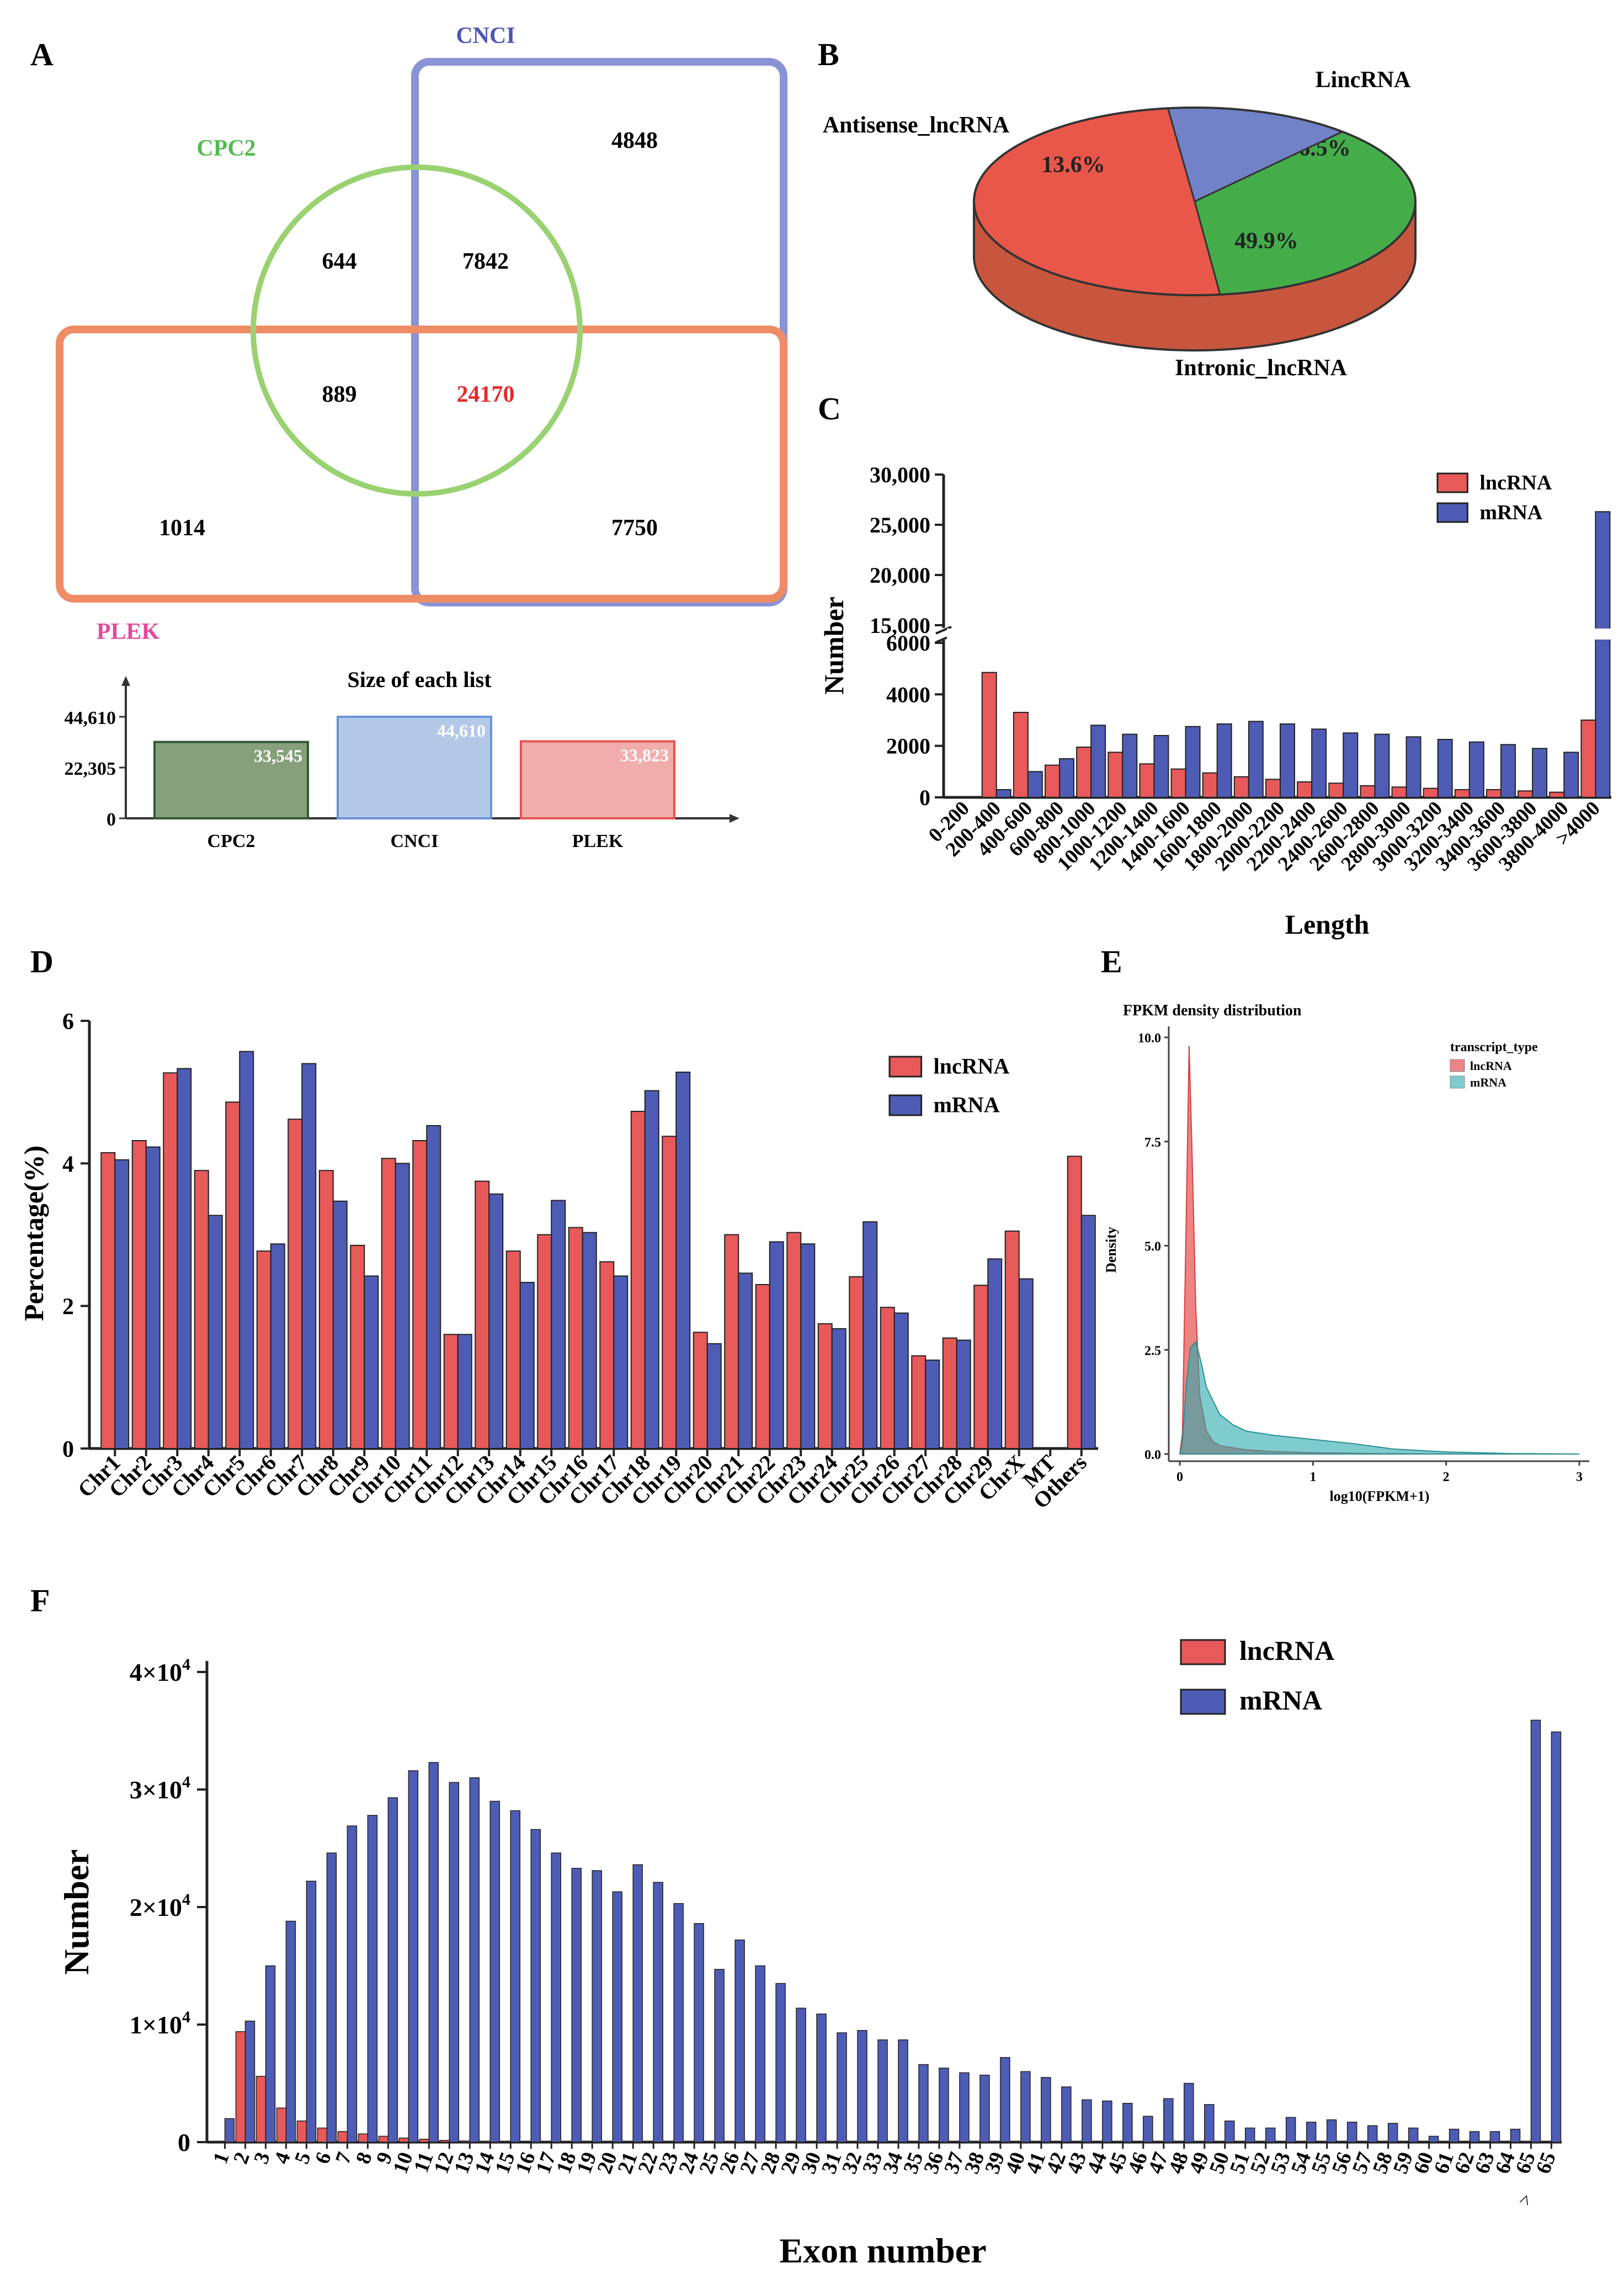  Describe the element at coordinates (1111, 1250) in the screenshot. I see `e-y-axis-label: Density` at that location.